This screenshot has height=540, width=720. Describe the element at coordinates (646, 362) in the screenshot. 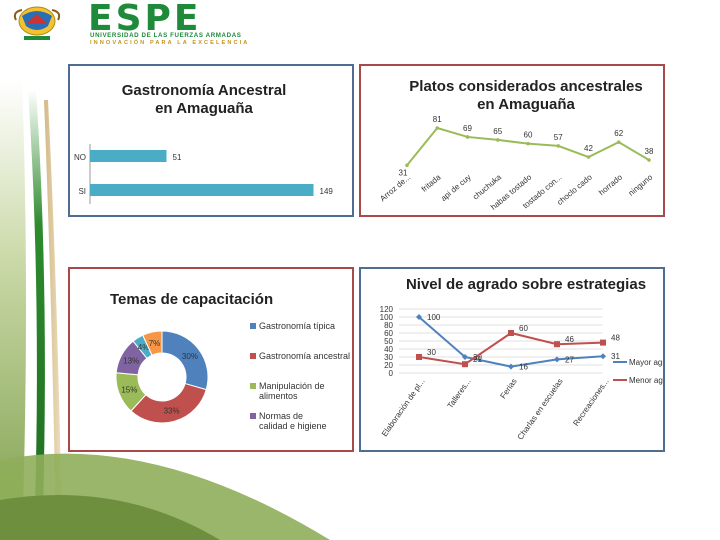

I see `agrado-legend-label: Mayor agrado` at that location.